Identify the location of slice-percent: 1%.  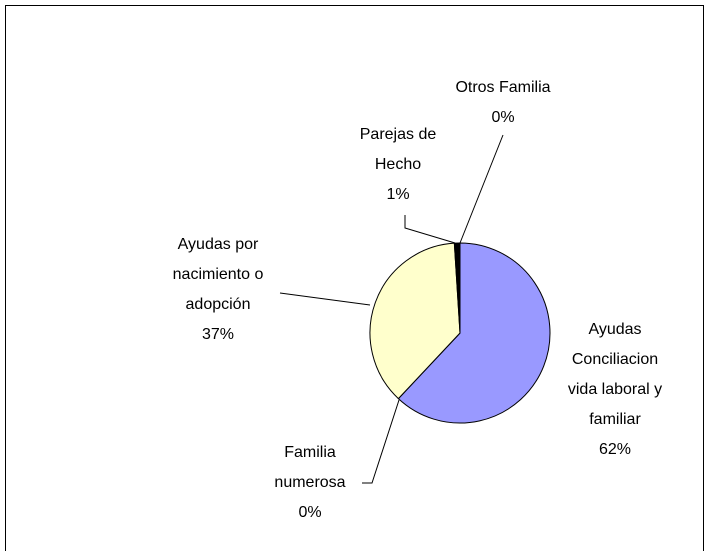
(398, 194).